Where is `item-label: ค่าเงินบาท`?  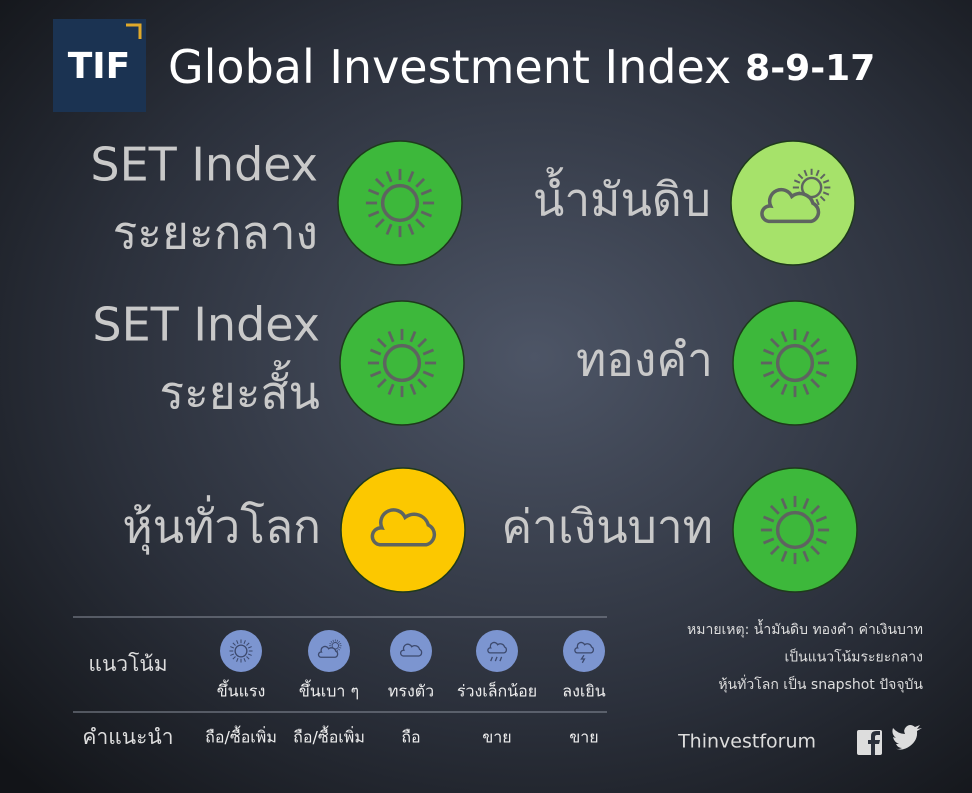 item-label: ค่าเงินบาท is located at coordinates (607, 527).